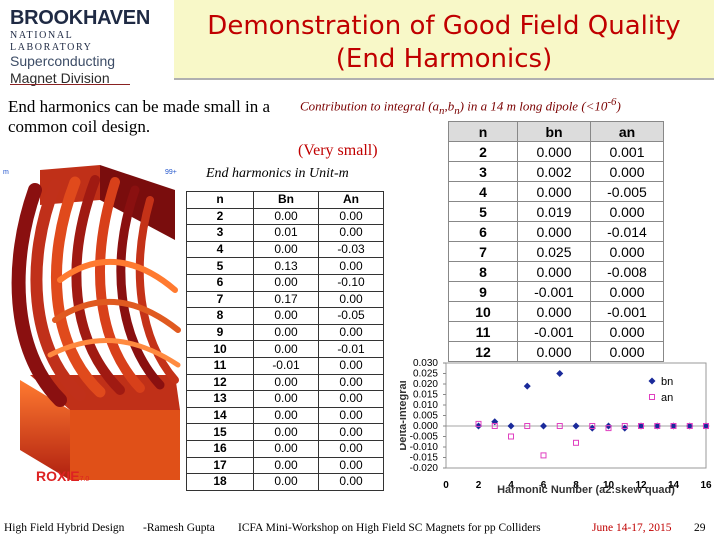  What do you see at coordinates (220, 299) in the screenshot?
I see `unit-table-cell: 7` at bounding box center [220, 299].